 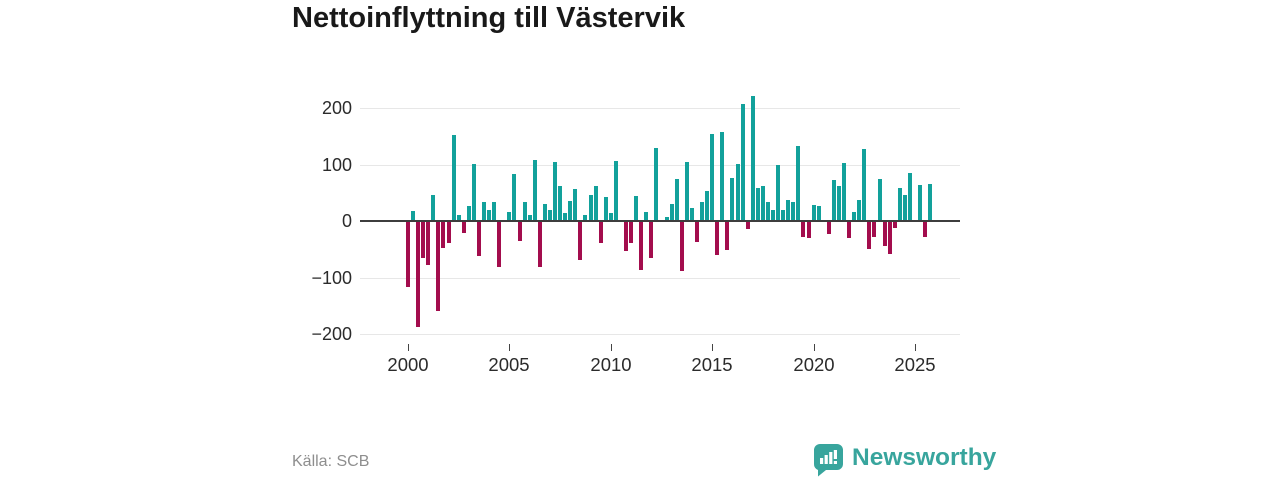 What do you see at coordinates (828, 462) in the screenshot?
I see `newsworthy-logo-icon` at bounding box center [828, 462].